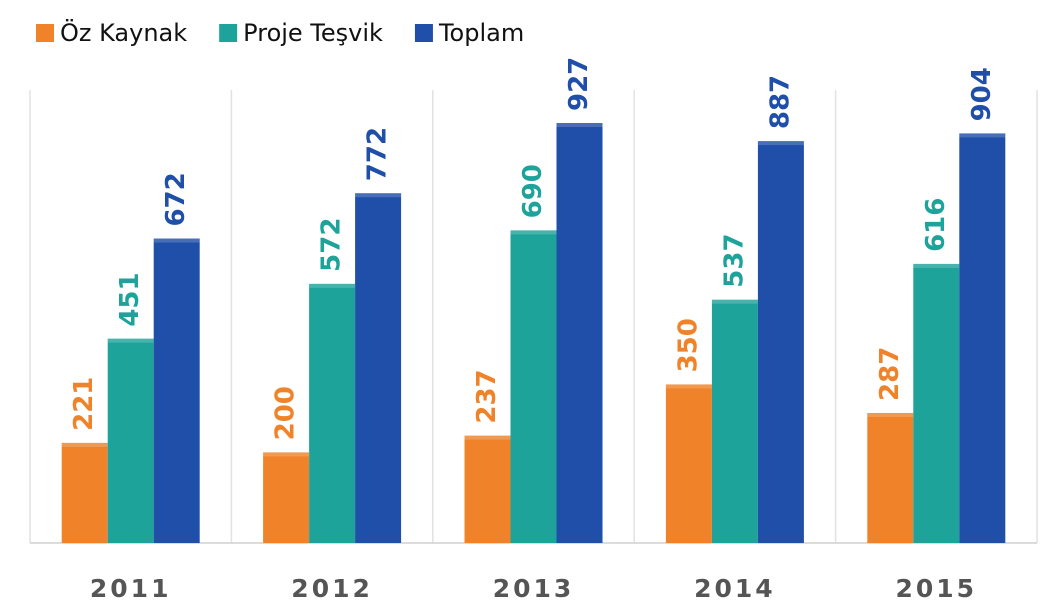 The width and height of the screenshot is (1051, 615). Describe the element at coordinates (780, 102) in the screenshot. I see `data-label: 887` at that location.